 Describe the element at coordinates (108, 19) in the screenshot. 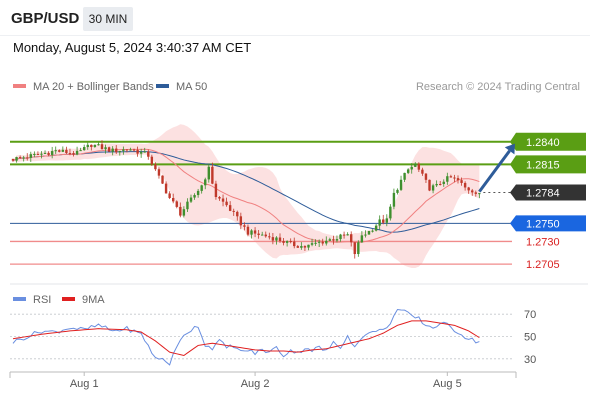

I see `timeframe-button: 30 MIN` at that location.